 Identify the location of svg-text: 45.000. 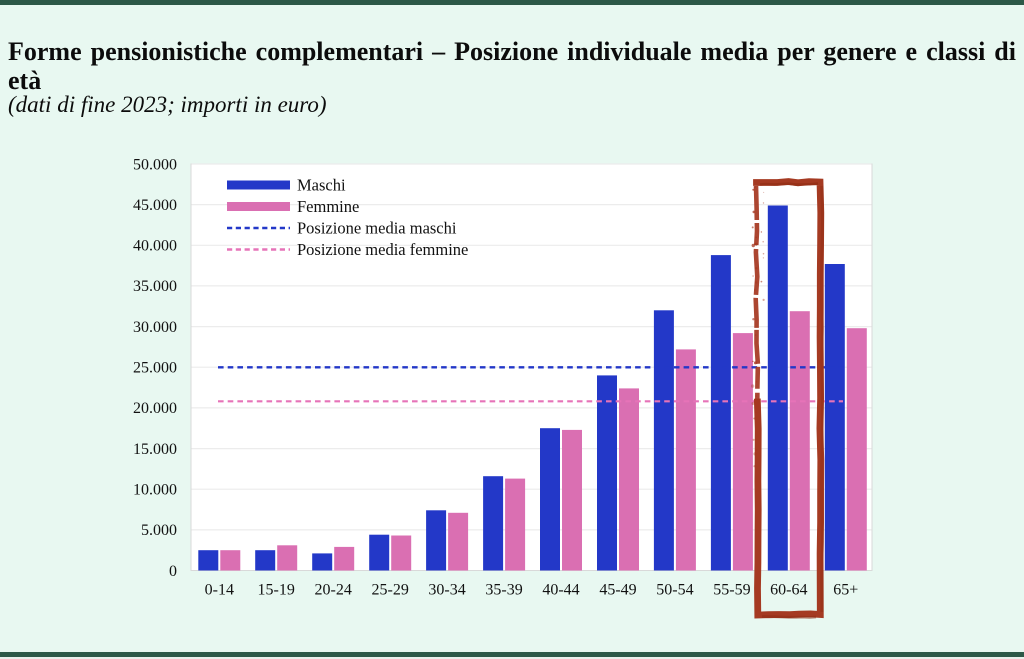
(155, 205).